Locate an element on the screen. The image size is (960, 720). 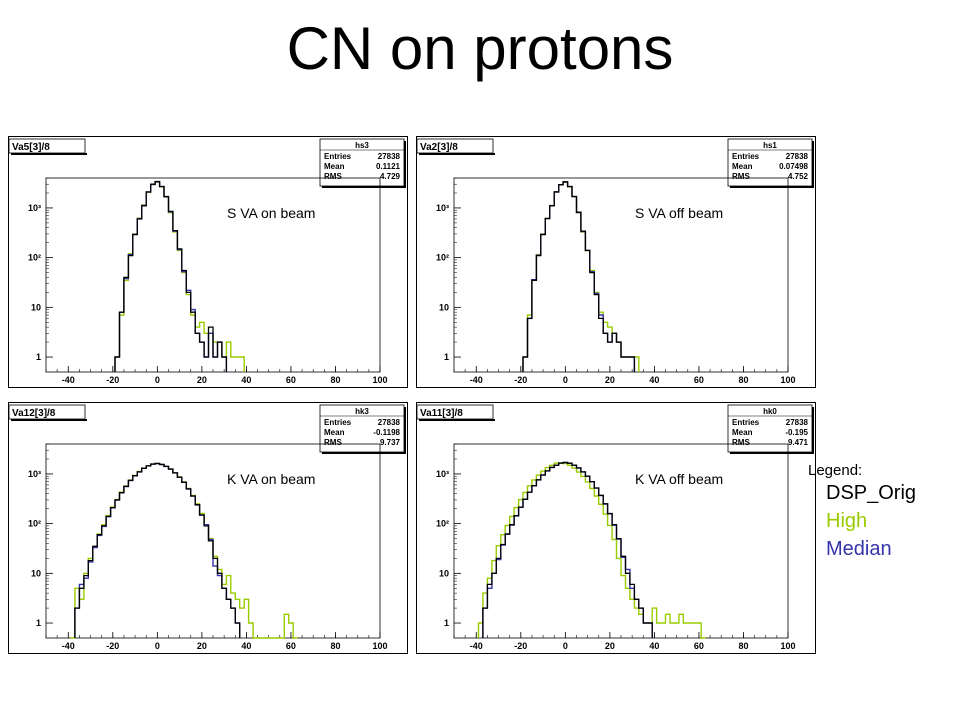
stats-value: 9.471 is located at coordinates (798, 442).